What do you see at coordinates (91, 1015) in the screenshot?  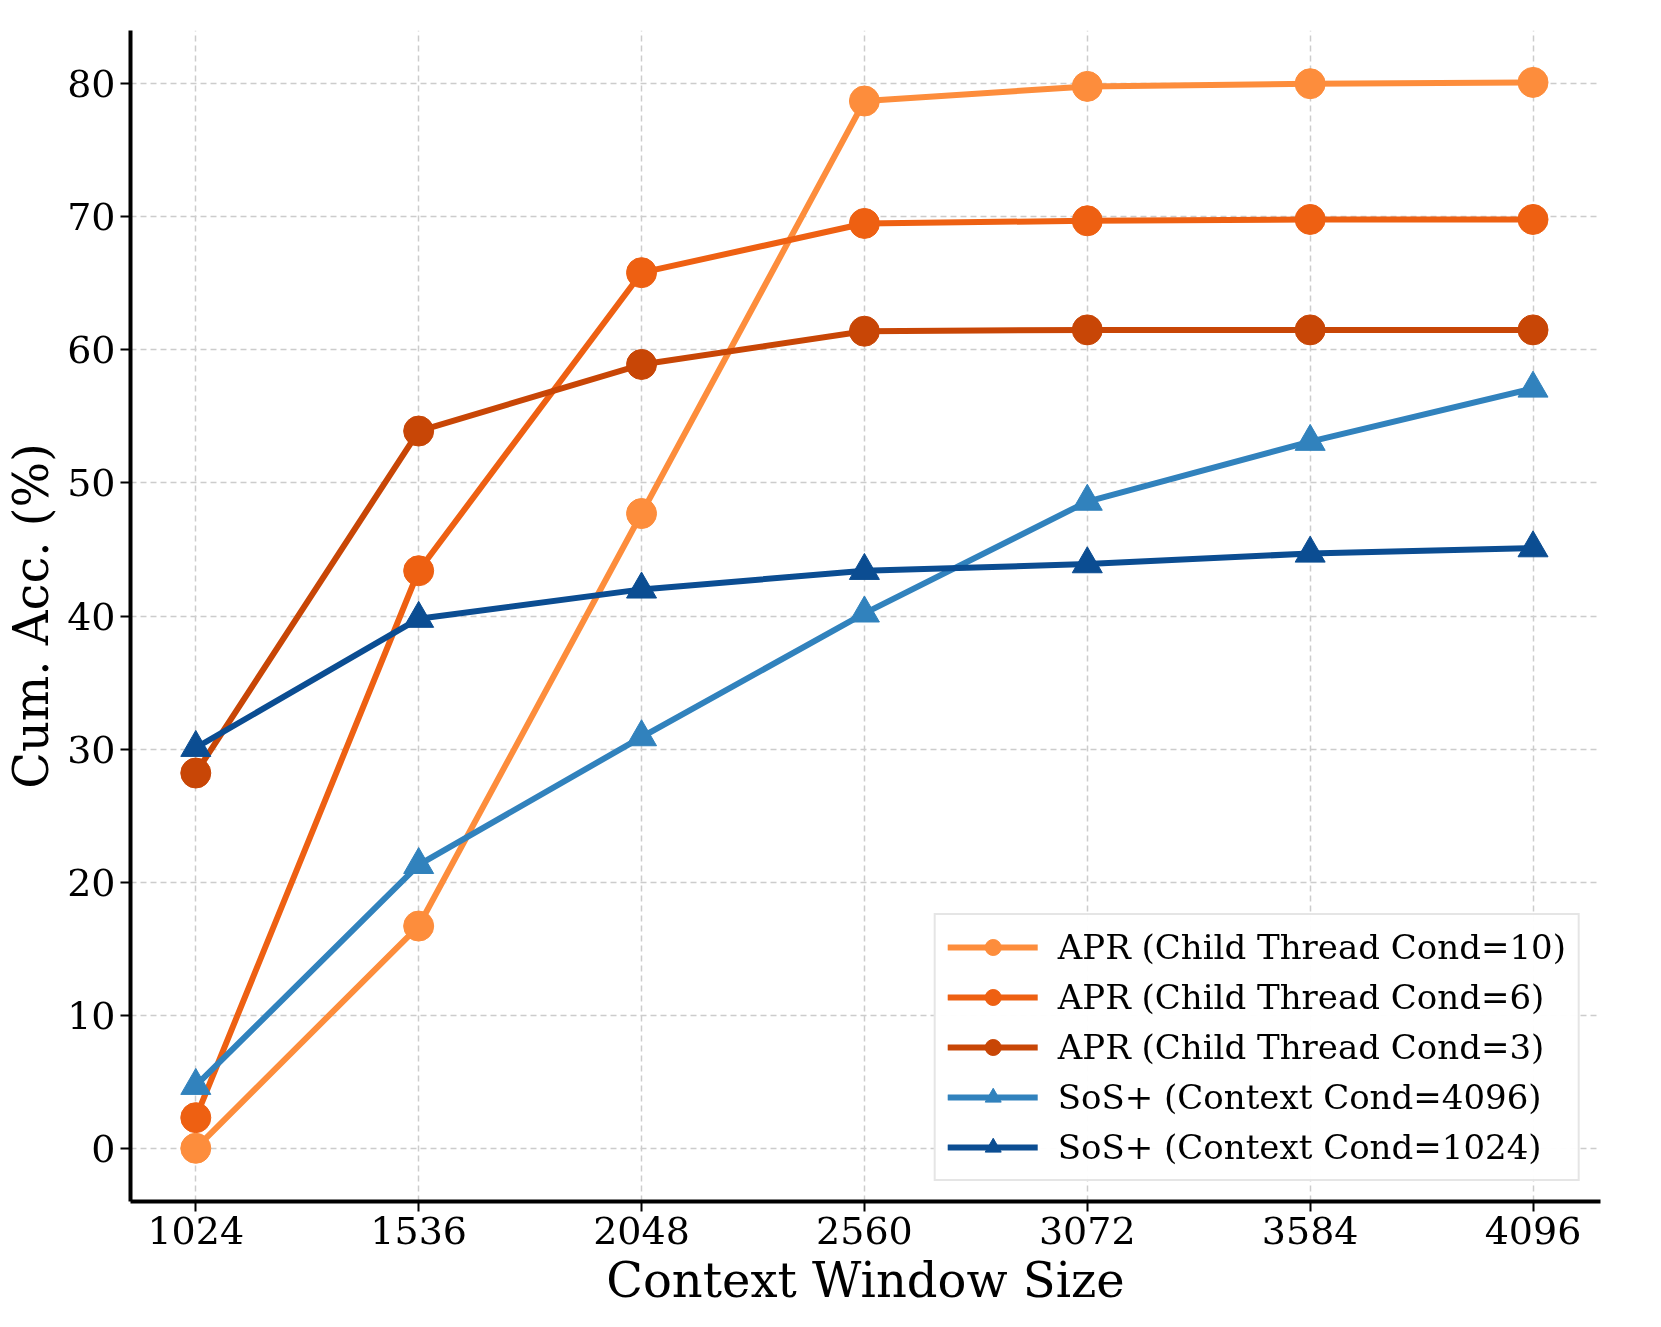 I see `y-tick-label: 10` at bounding box center [91, 1015].